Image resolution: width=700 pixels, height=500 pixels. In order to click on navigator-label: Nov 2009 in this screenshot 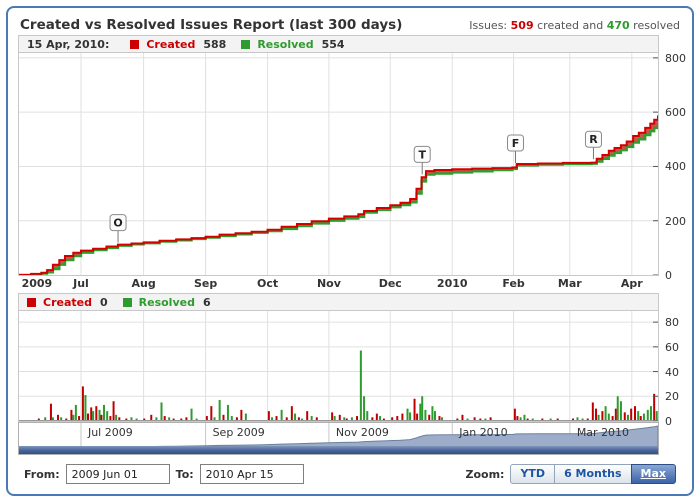, I will do `click(362, 432)`.